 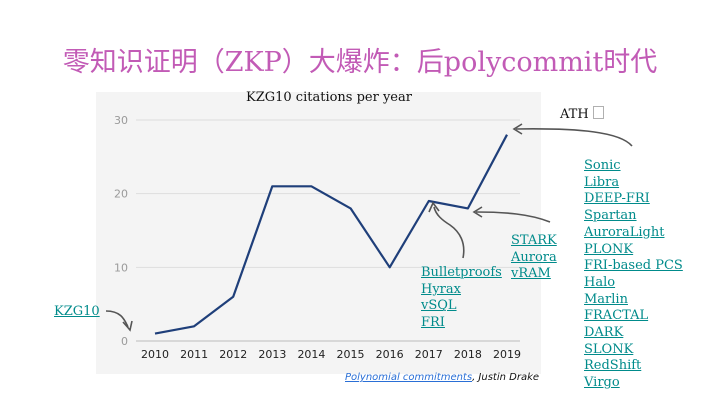 I want to click on ath-label: ATH, so click(x=582, y=114).